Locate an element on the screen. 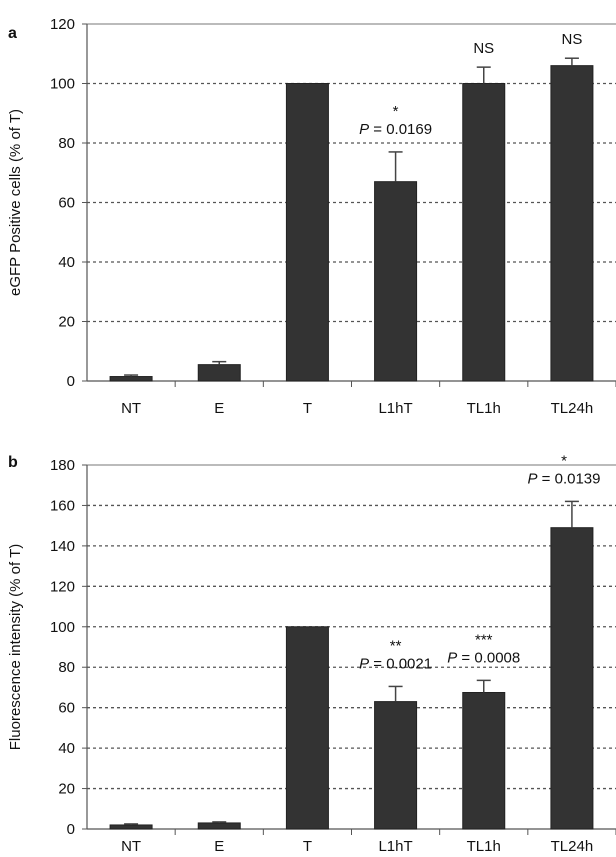  y-tick-label: 180 is located at coordinates (62, 465).